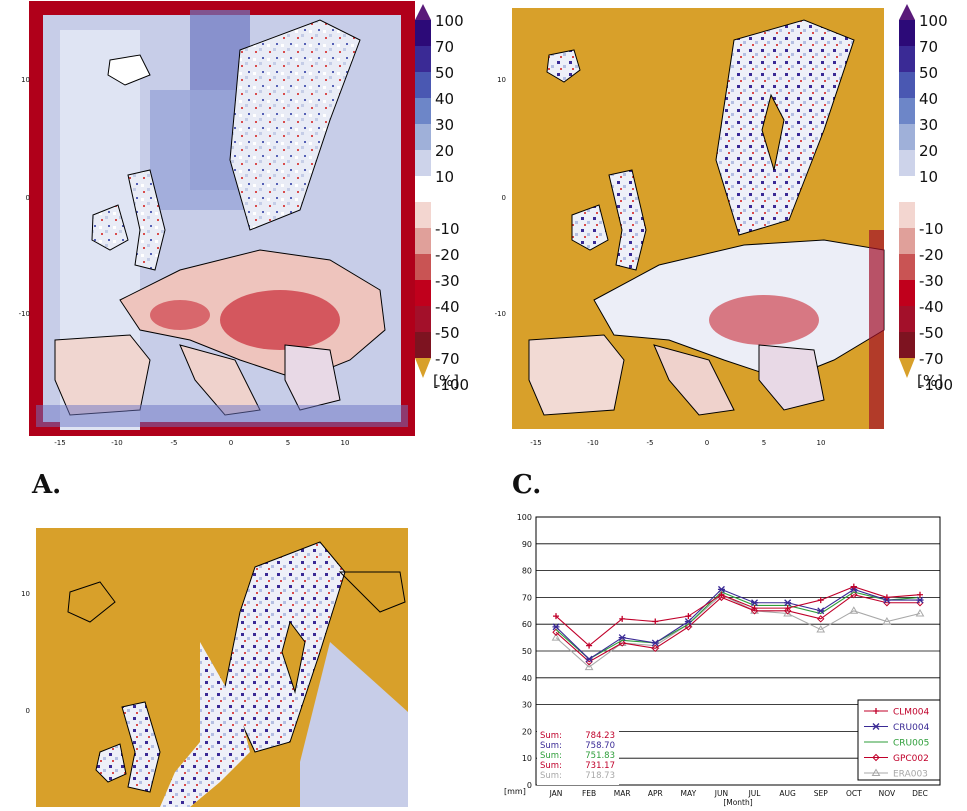 The image size is (967, 811). I want to click on colorbar-label: 30, so click(444, 125).